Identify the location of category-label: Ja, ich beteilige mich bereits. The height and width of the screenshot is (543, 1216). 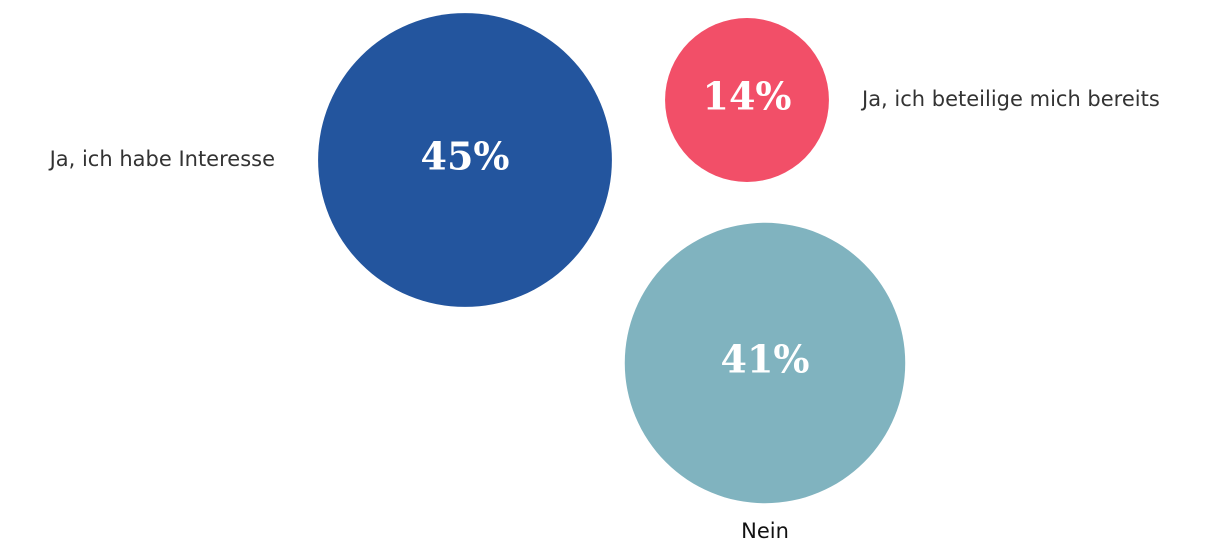
(1010, 99).